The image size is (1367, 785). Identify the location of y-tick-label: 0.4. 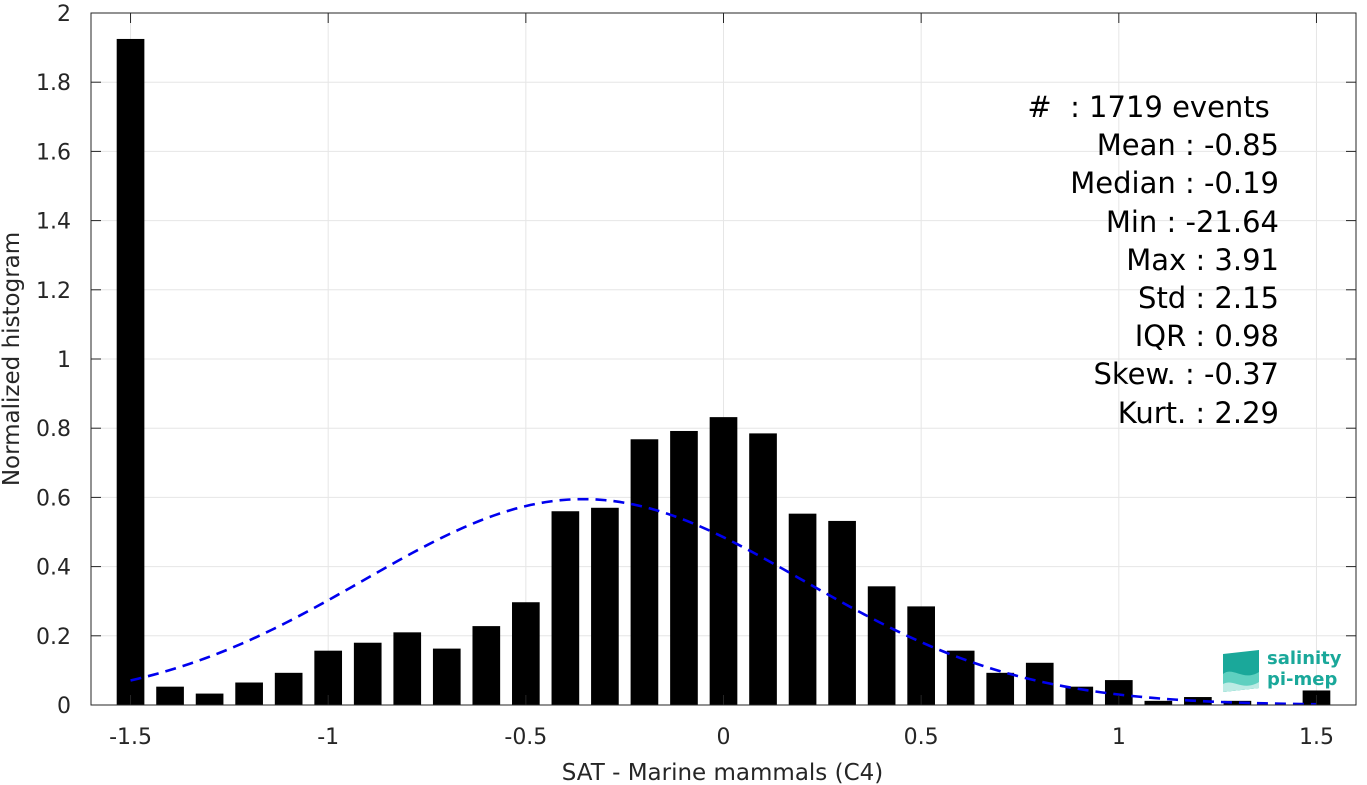
(53, 568).